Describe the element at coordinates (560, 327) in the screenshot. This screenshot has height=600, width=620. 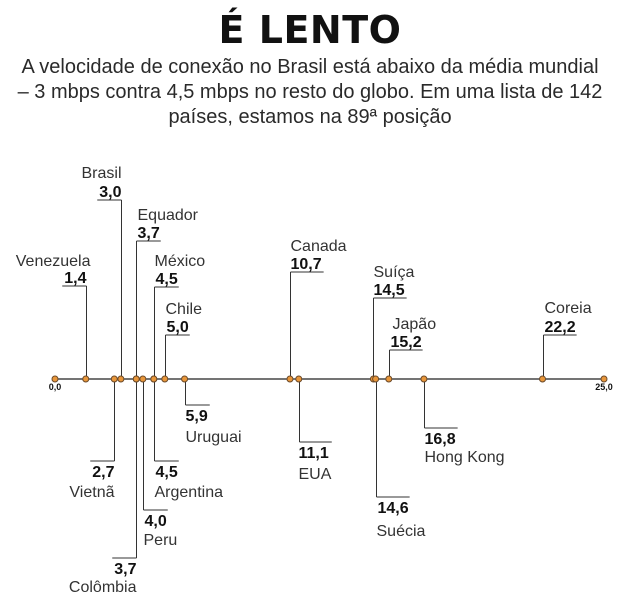
I see `value-label-coreia: 22,2` at that location.